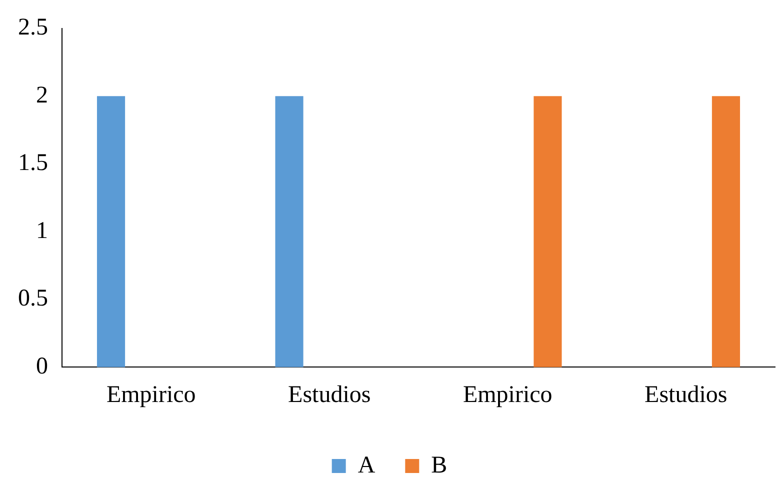 The width and height of the screenshot is (779, 488). Describe the element at coordinates (367, 465) in the screenshot. I see `legend-label: A` at that location.